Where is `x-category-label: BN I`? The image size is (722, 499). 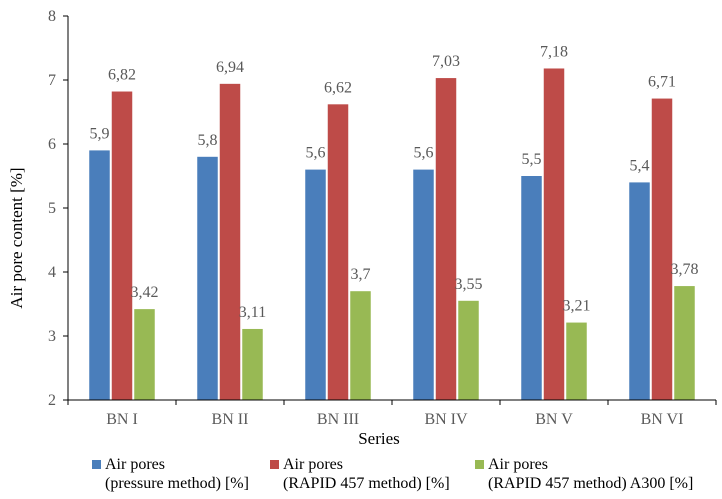
x-category-label: BN I is located at coordinates (122, 419).